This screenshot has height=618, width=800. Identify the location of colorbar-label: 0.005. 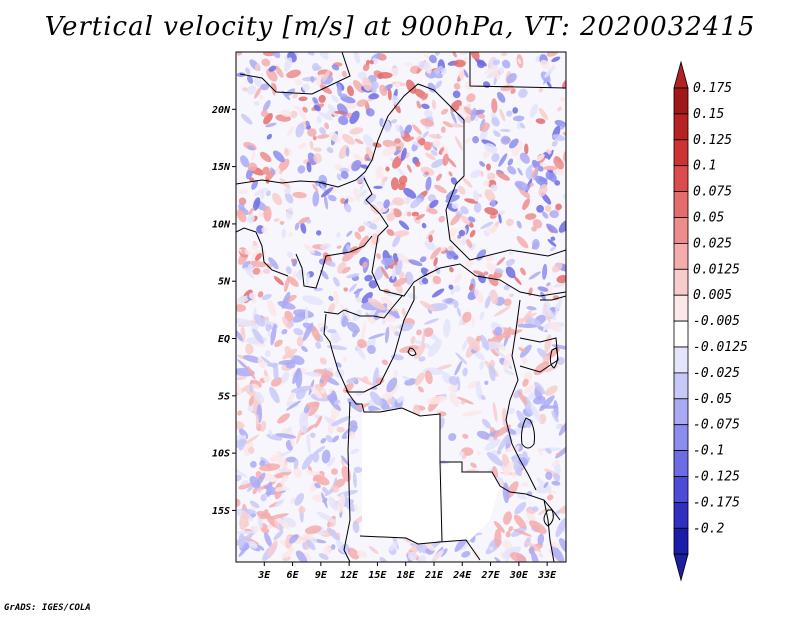
(712, 295).